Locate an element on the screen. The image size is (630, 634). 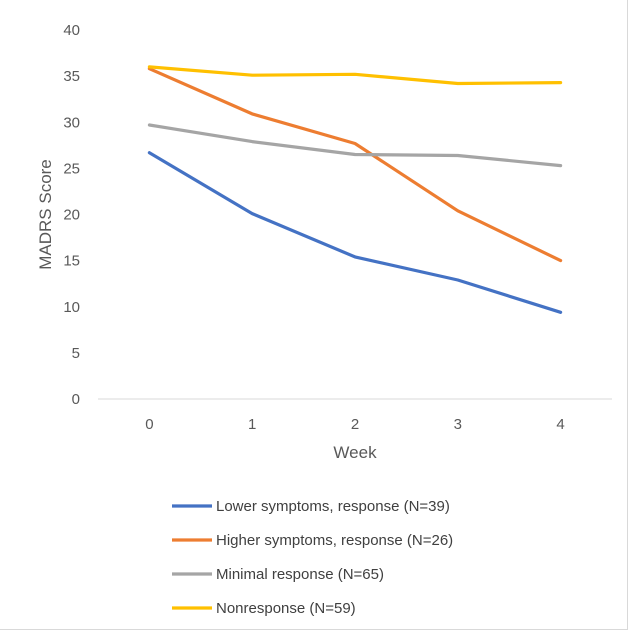
y-tick-label: 25 is located at coordinates (71, 168).